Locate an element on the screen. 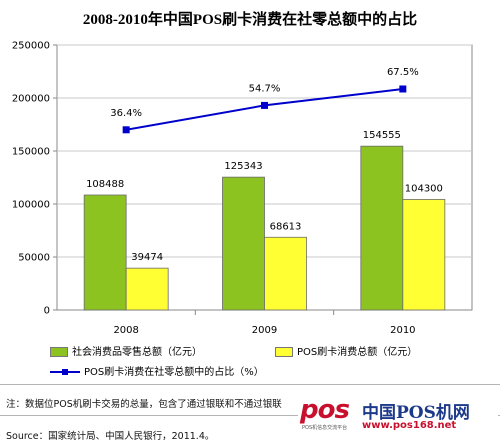  legend-swatch-green is located at coordinates (59, 352).